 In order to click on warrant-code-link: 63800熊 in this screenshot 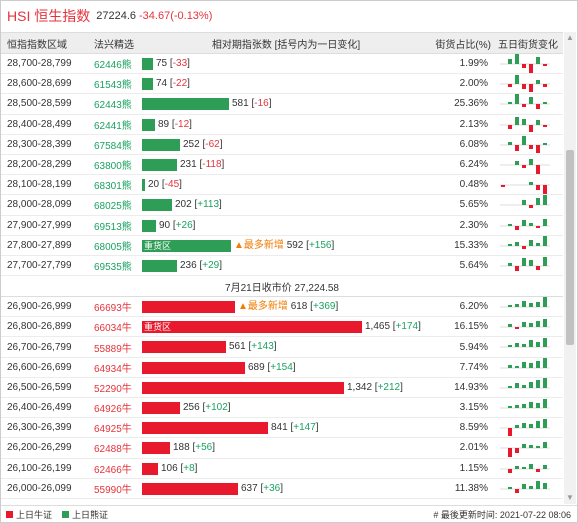, I will do `click(113, 167)`.